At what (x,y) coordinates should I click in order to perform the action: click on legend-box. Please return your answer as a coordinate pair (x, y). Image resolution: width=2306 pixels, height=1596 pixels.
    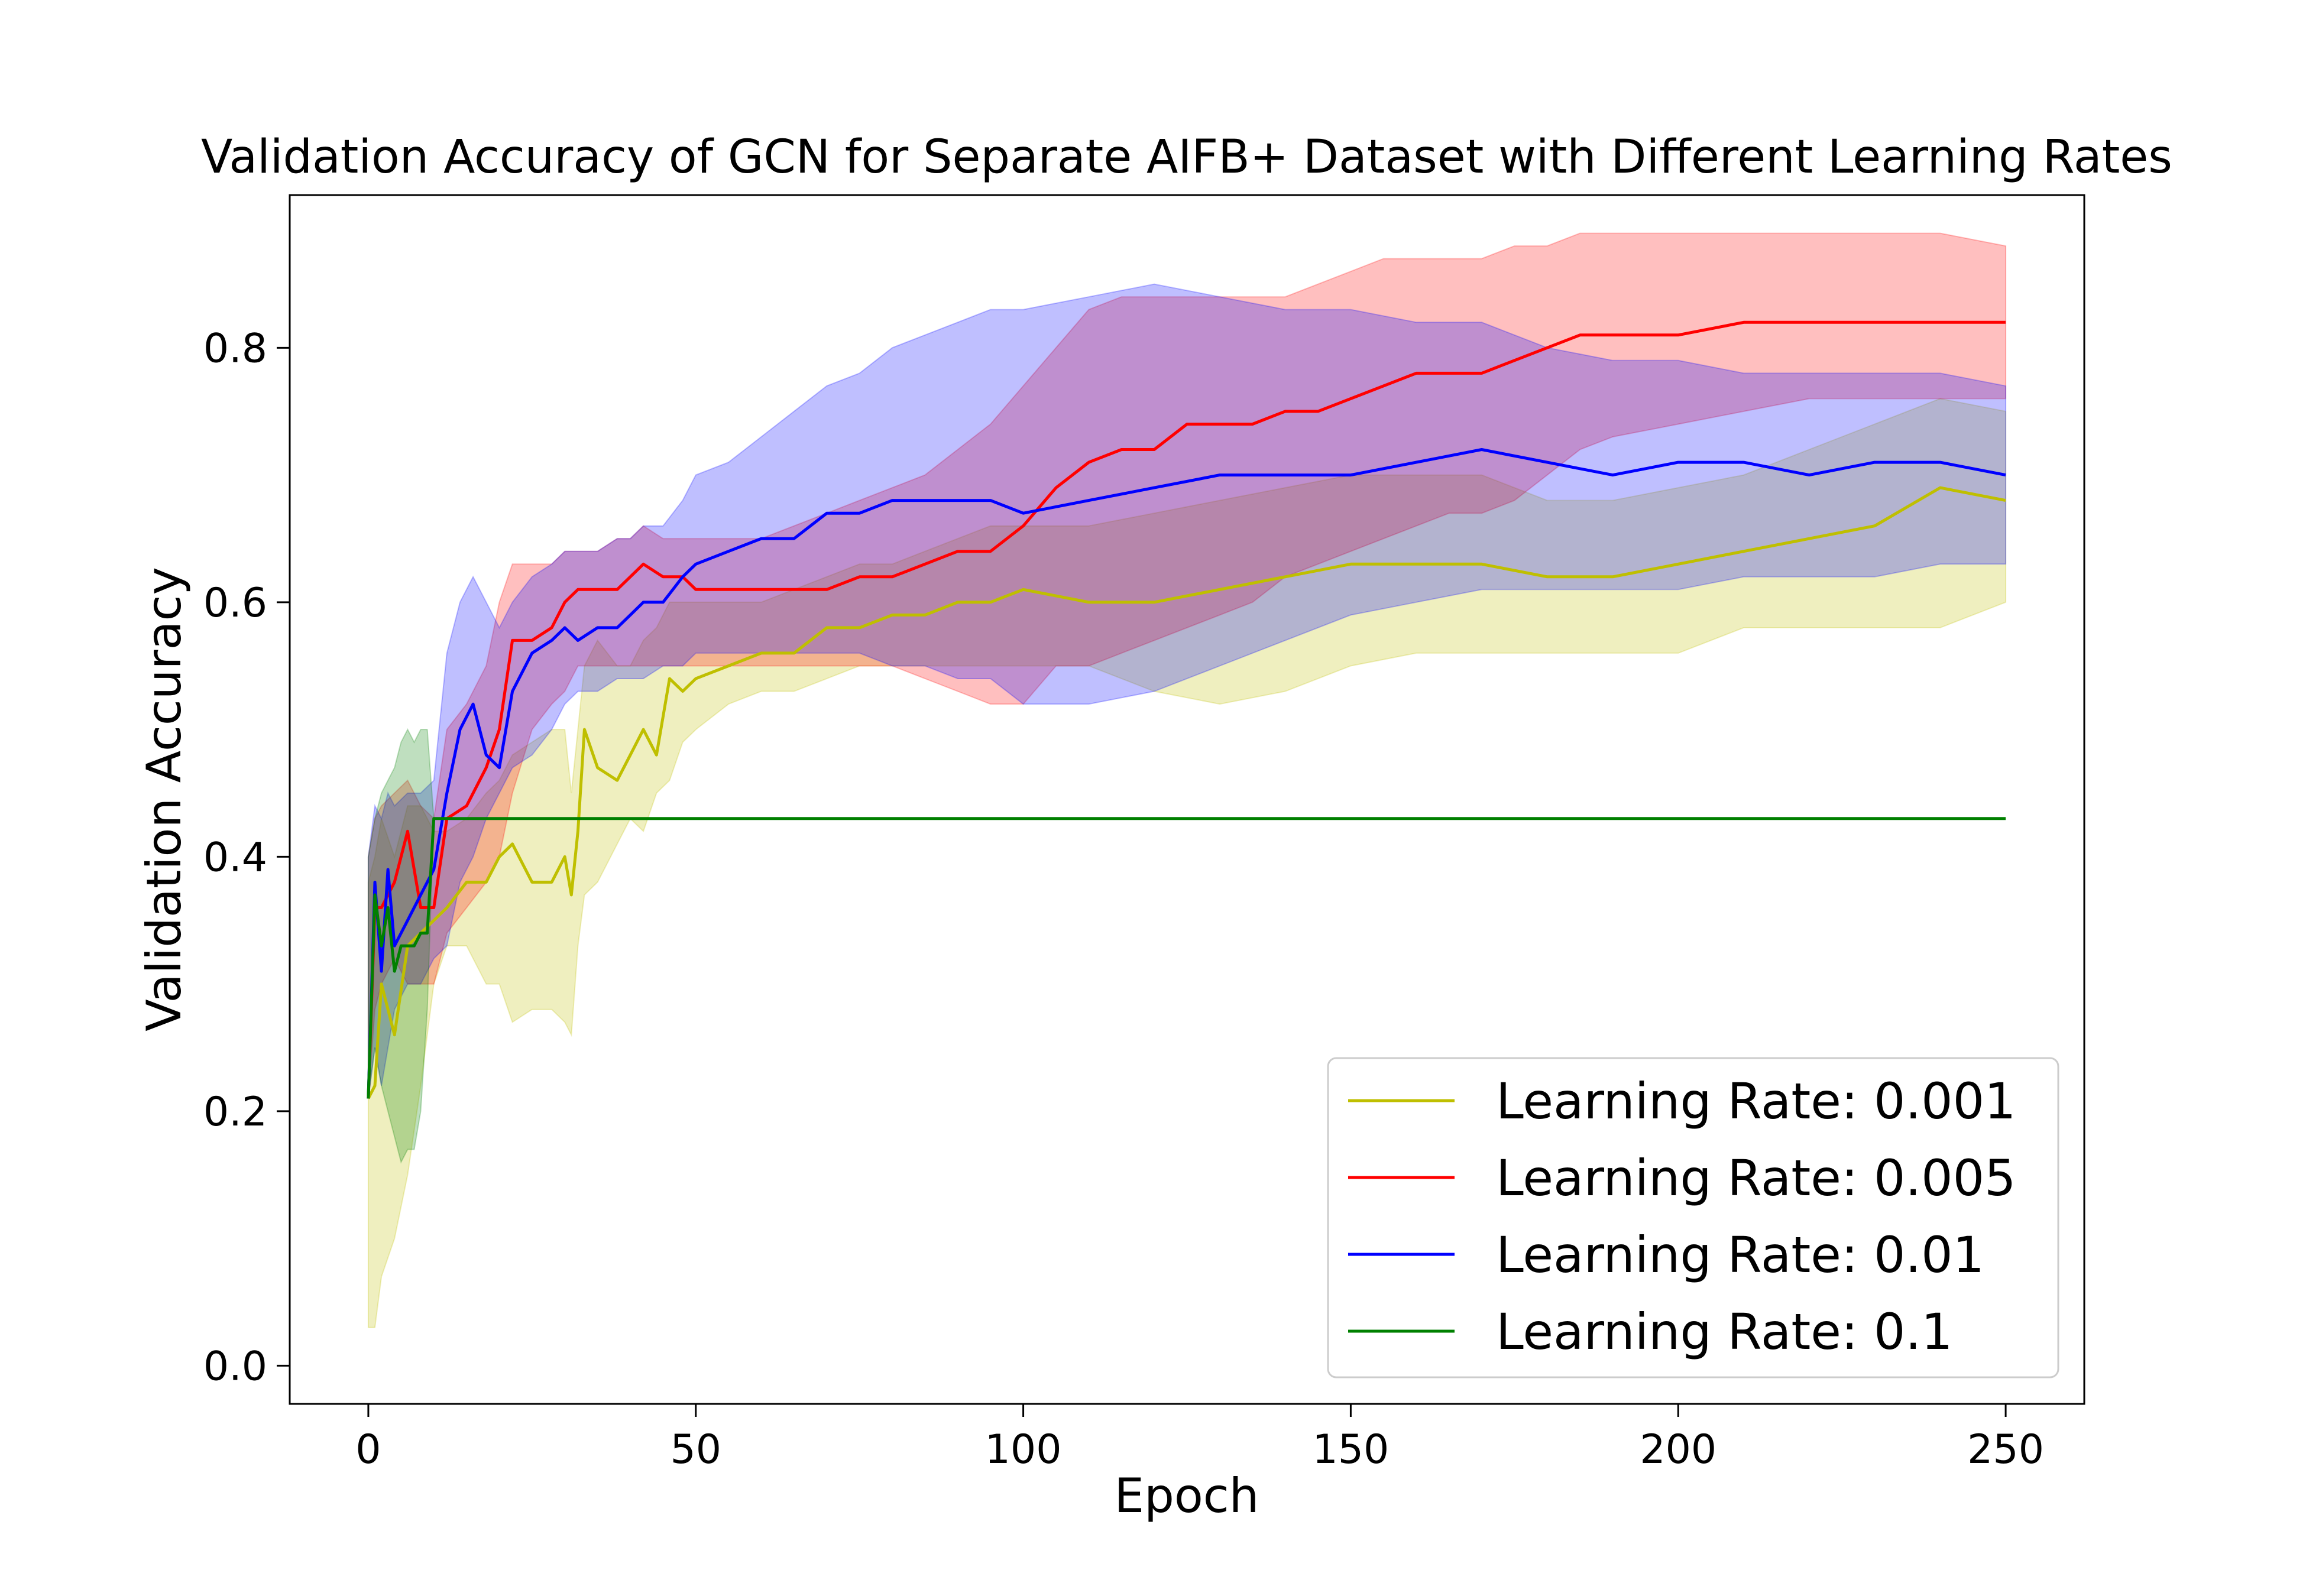
    Looking at the image, I should click on (1693, 1218).